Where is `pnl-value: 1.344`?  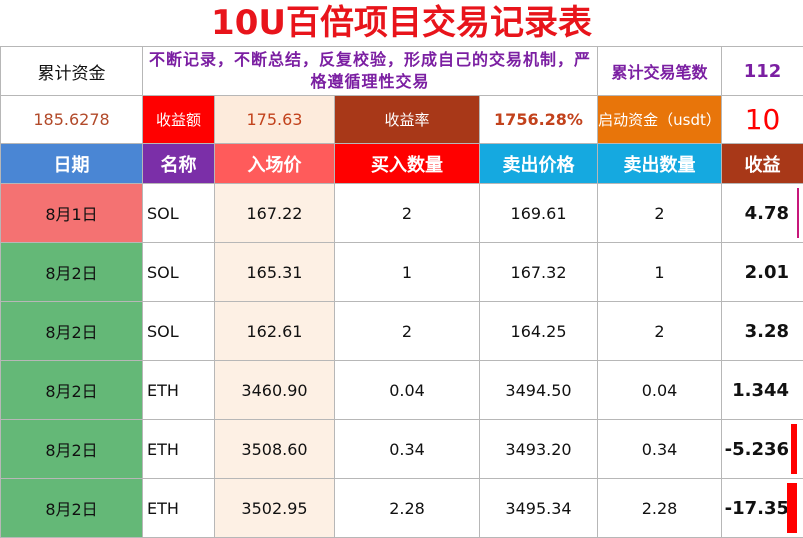 pnl-value: 1.344 is located at coordinates (760, 390).